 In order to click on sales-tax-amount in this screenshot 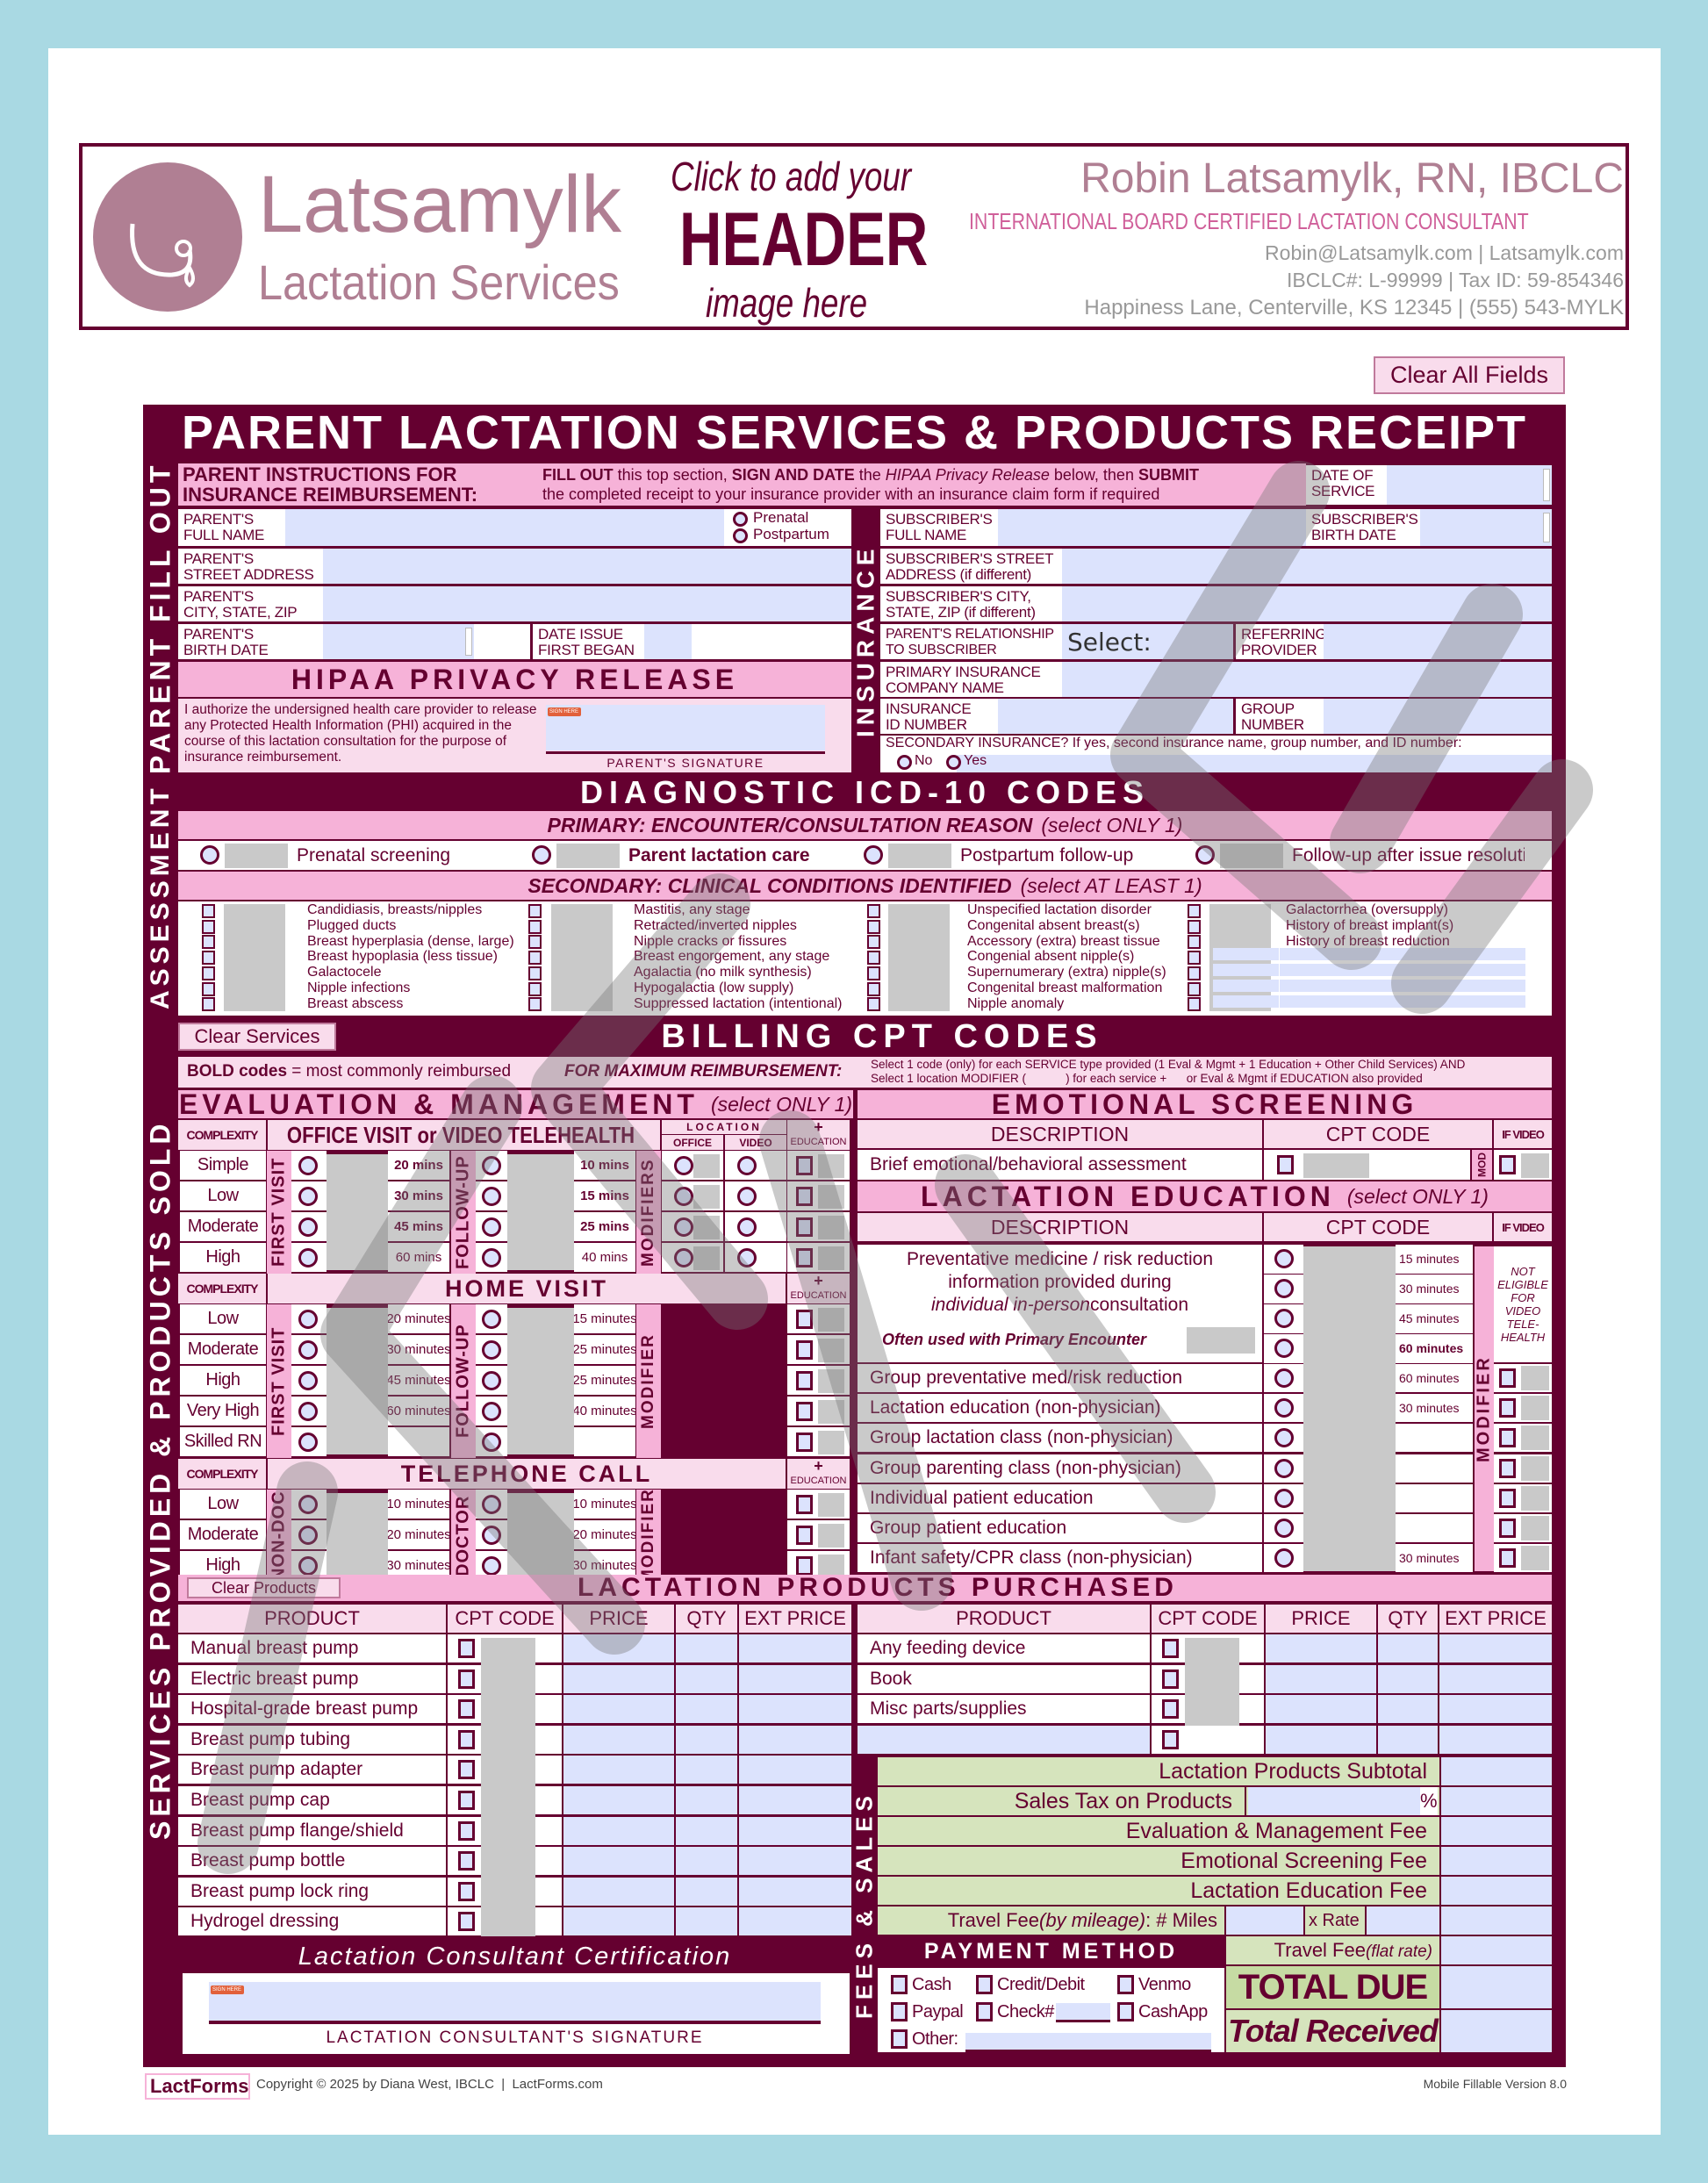, I will do `click(1496, 1801)`.